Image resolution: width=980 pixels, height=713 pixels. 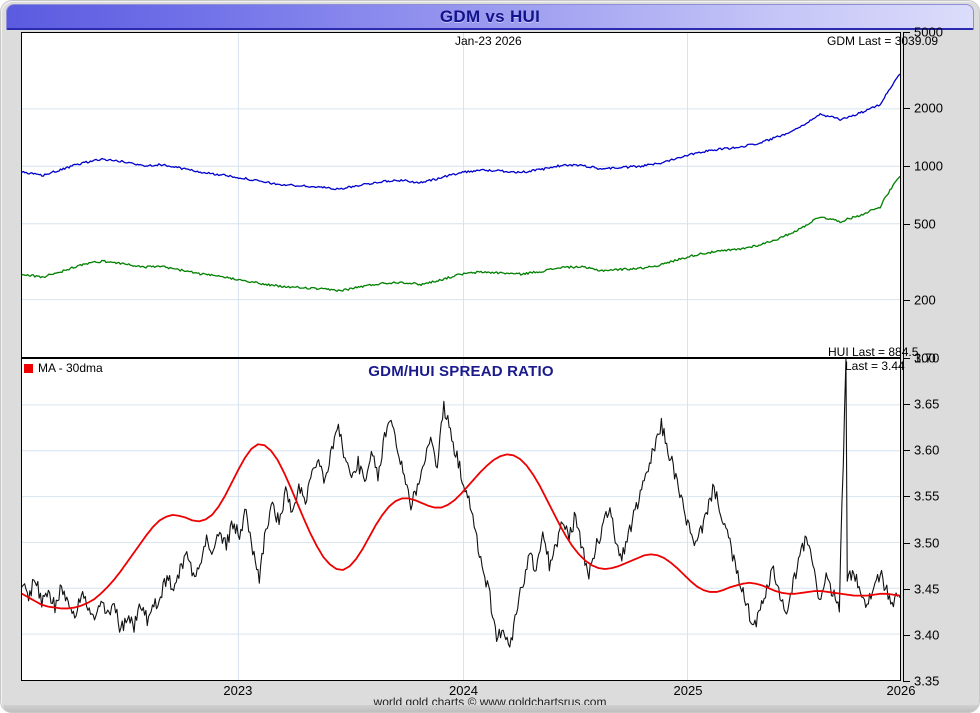 What do you see at coordinates (461, 371) in the screenshot?
I see `lower-chart-title: GDM/HUI SPREAD RATIO` at bounding box center [461, 371].